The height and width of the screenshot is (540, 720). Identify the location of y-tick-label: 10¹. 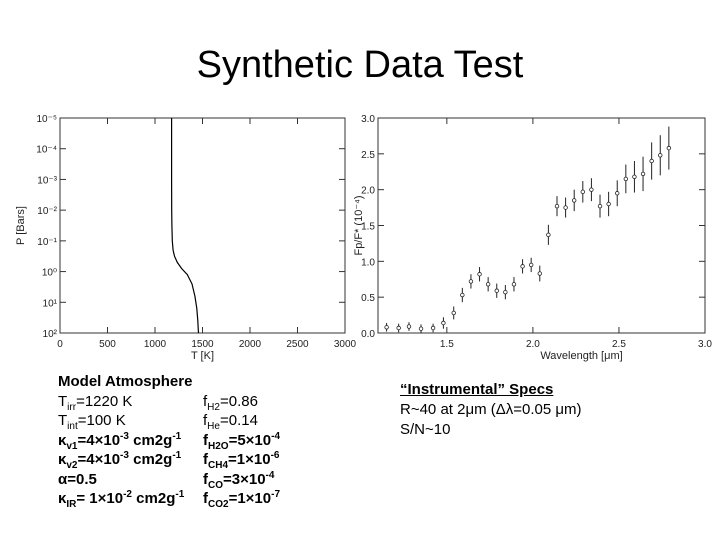
(50, 303).